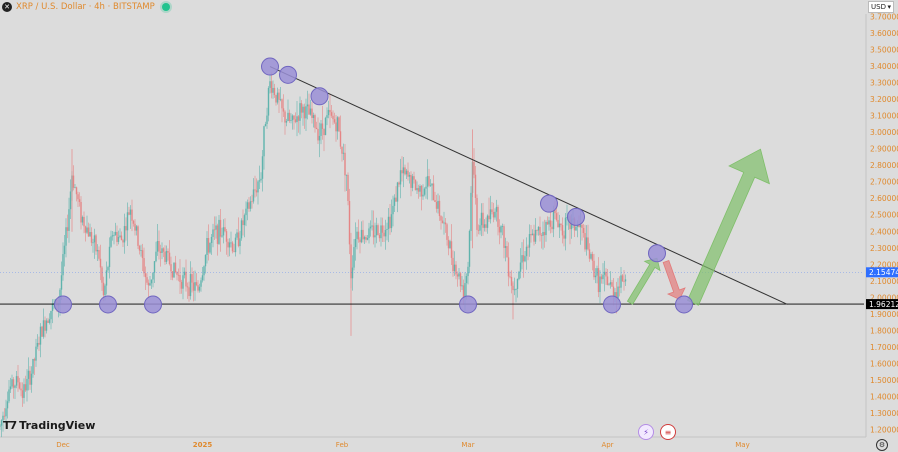  What do you see at coordinates (85, 7) in the screenshot?
I see `symbol-title: XRP / U.S. Dollar · 4h · BITSTAMP` at bounding box center [85, 7].